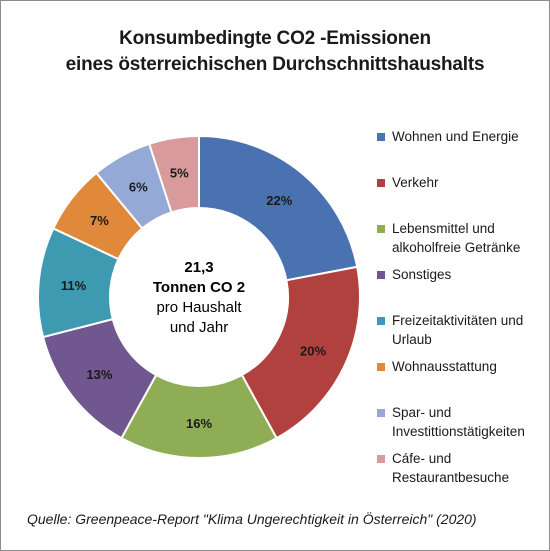 This screenshot has height=551, width=550. I want to click on legend-label-7: Cáfe- und Restaurantbesuche, so click(467, 468).